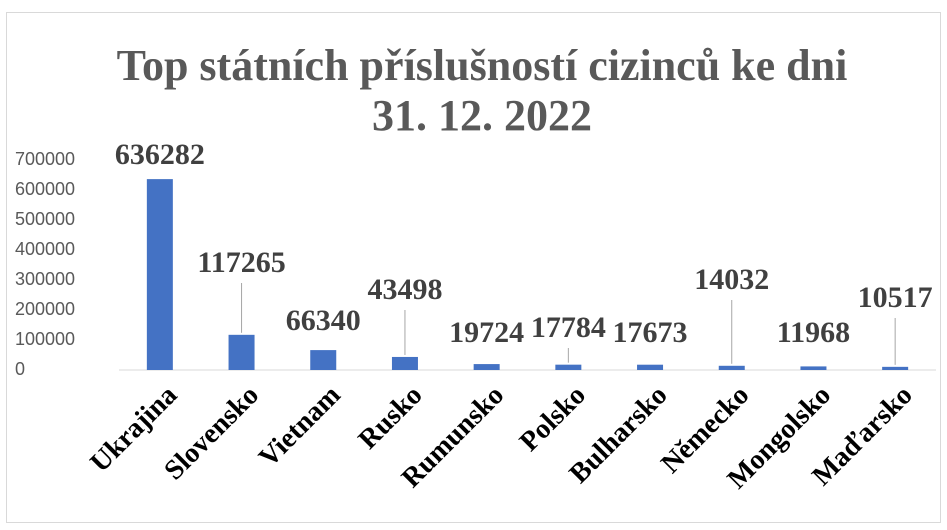 This screenshot has width=947, height=530. I want to click on y-tick-label: 200000, so click(45, 309).